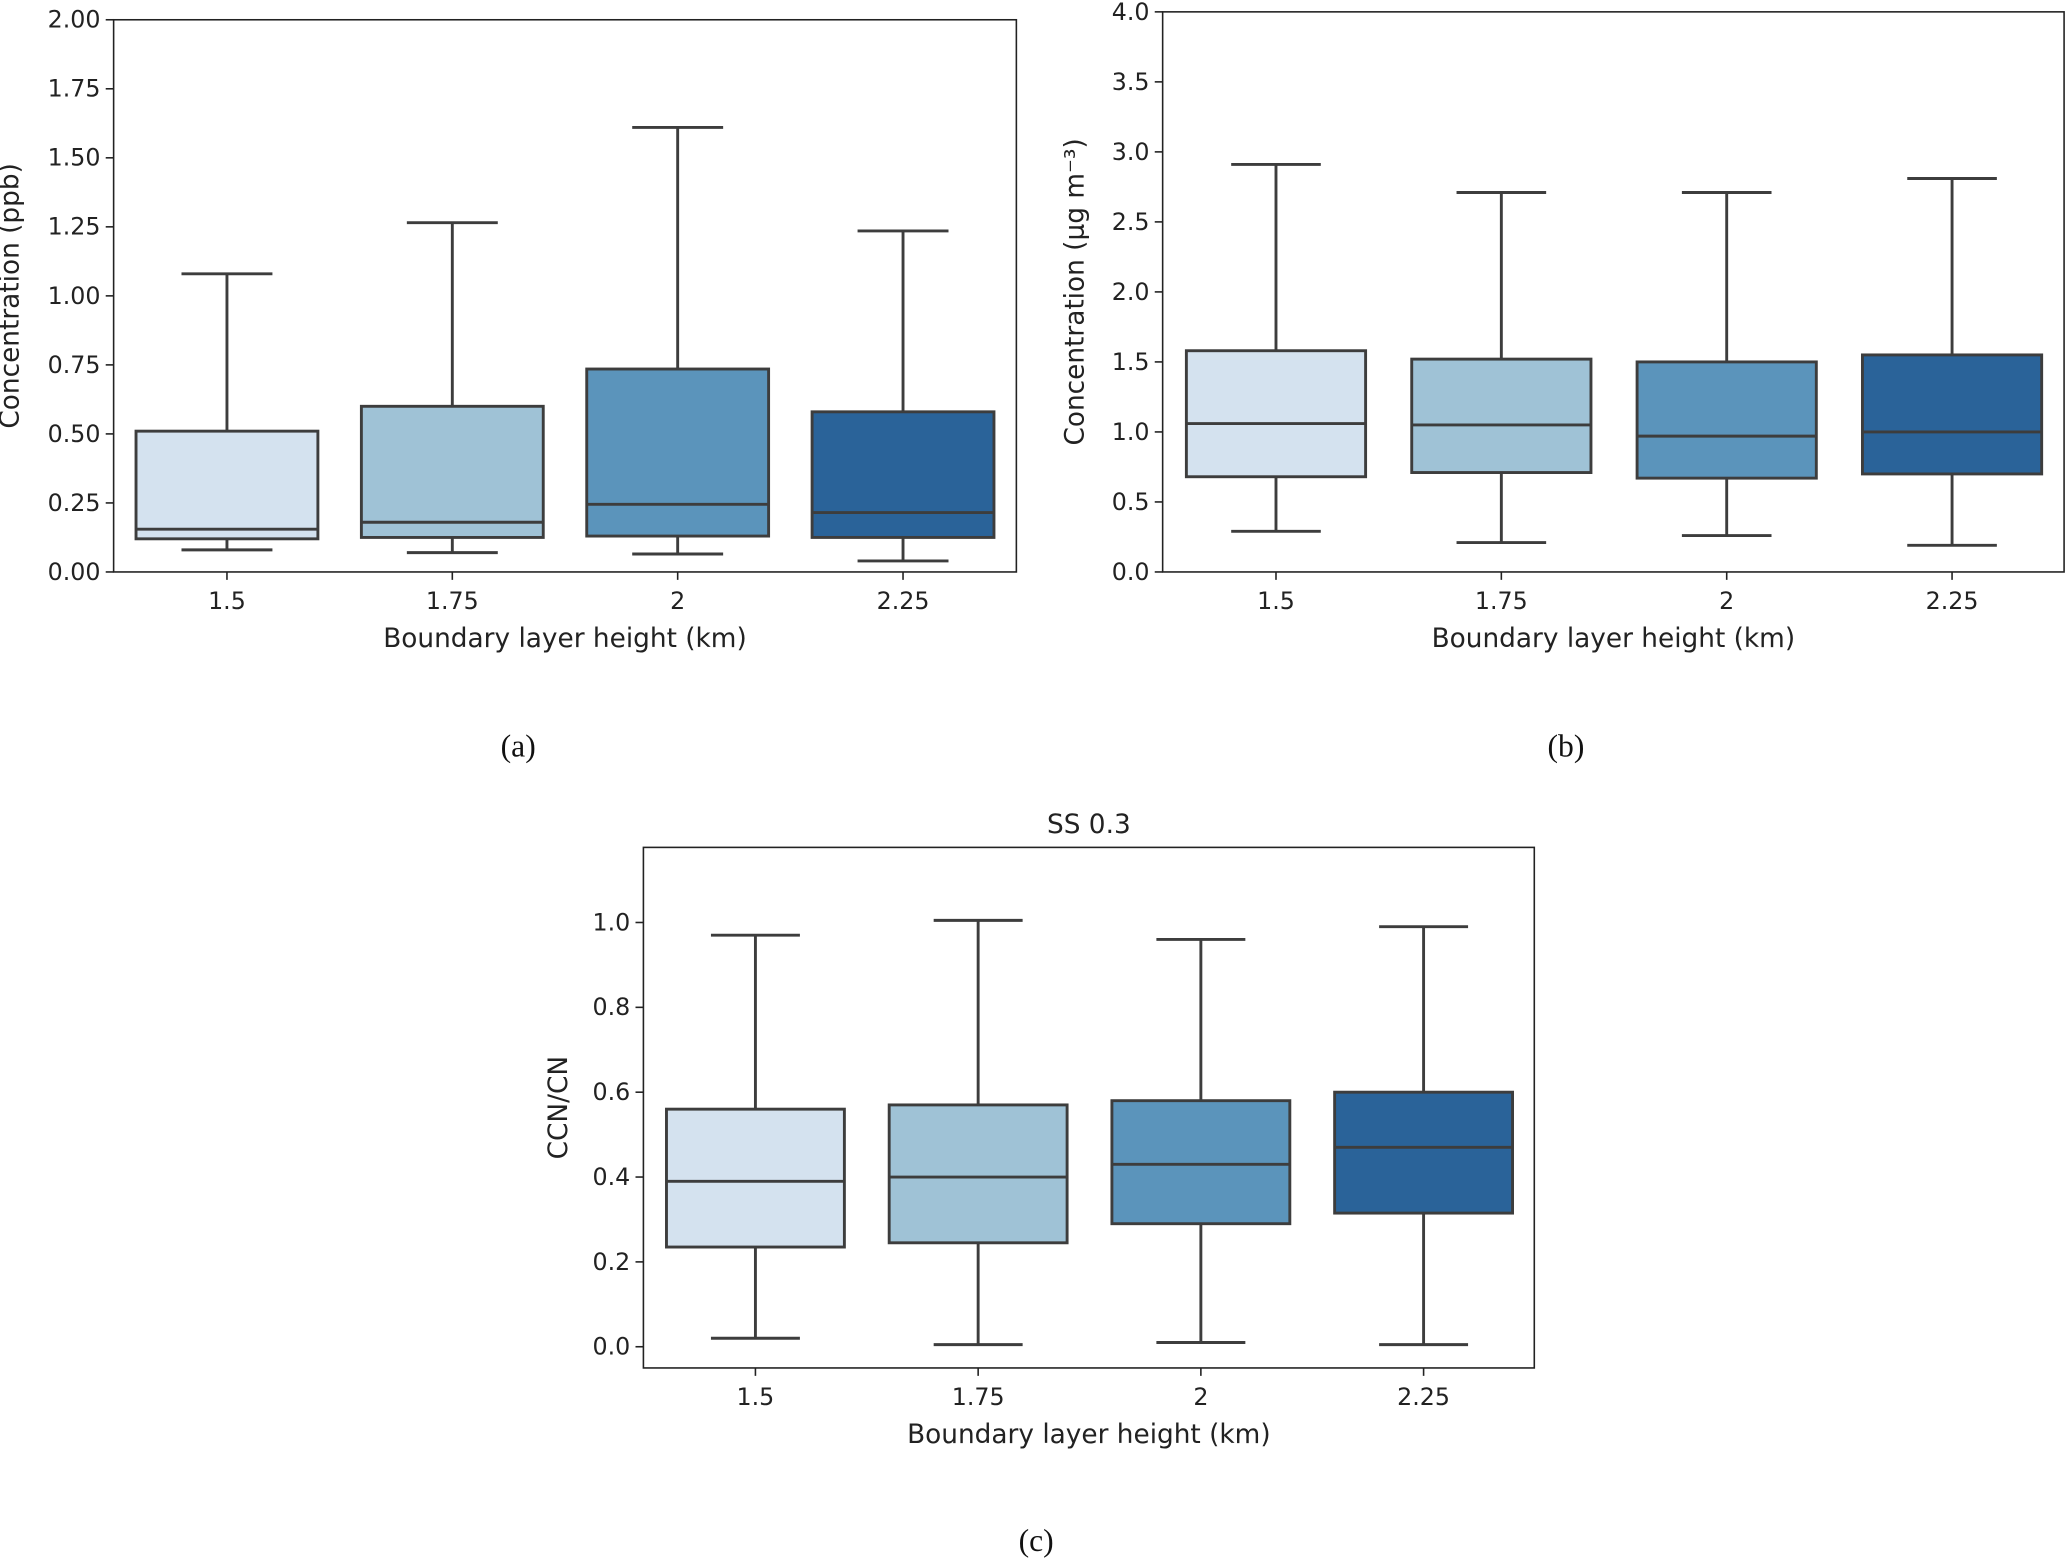 The width and height of the screenshot is (2067, 1563). Describe the element at coordinates (74, 572) in the screenshot. I see `y-tick-label: 0.00` at that location.